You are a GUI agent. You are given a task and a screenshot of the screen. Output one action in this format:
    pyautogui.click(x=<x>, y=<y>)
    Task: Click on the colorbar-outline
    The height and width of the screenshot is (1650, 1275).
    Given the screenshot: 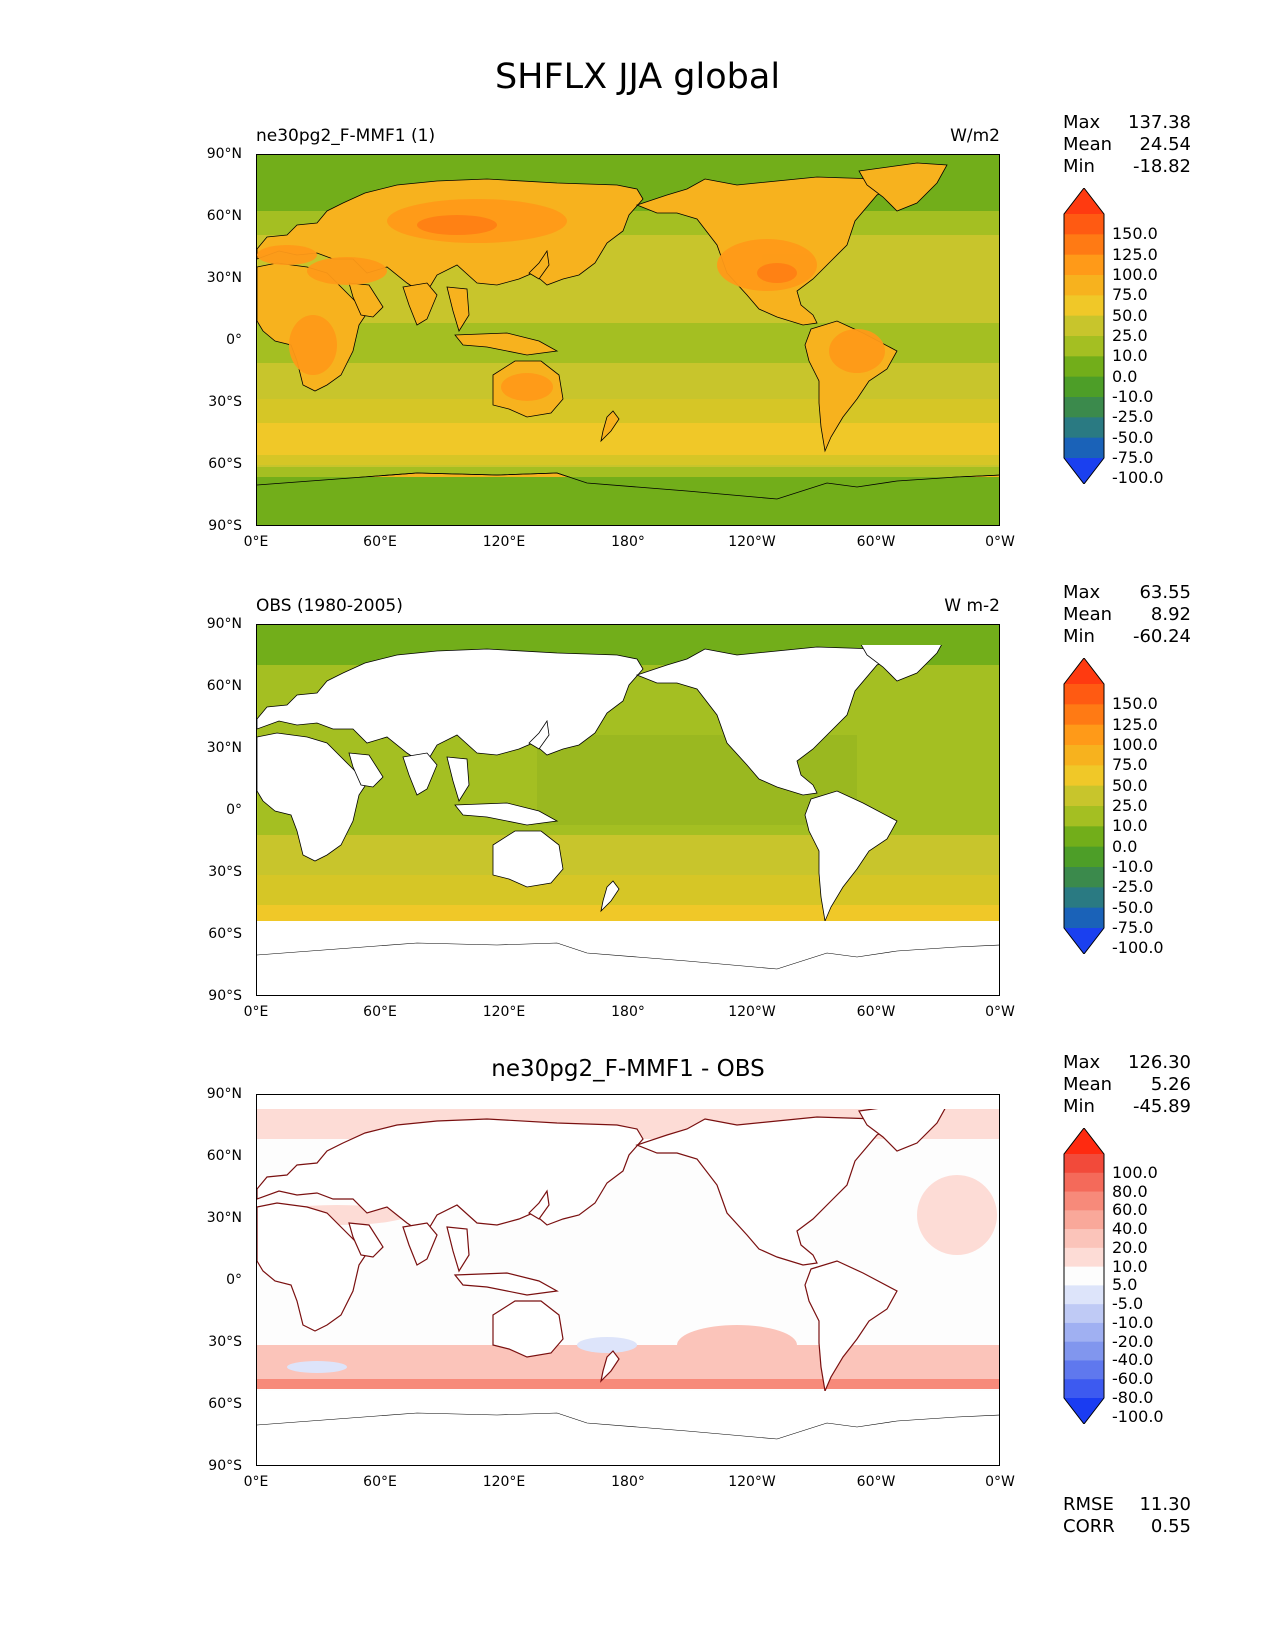 What is the action you would take?
    pyautogui.click(x=1084, y=336)
    